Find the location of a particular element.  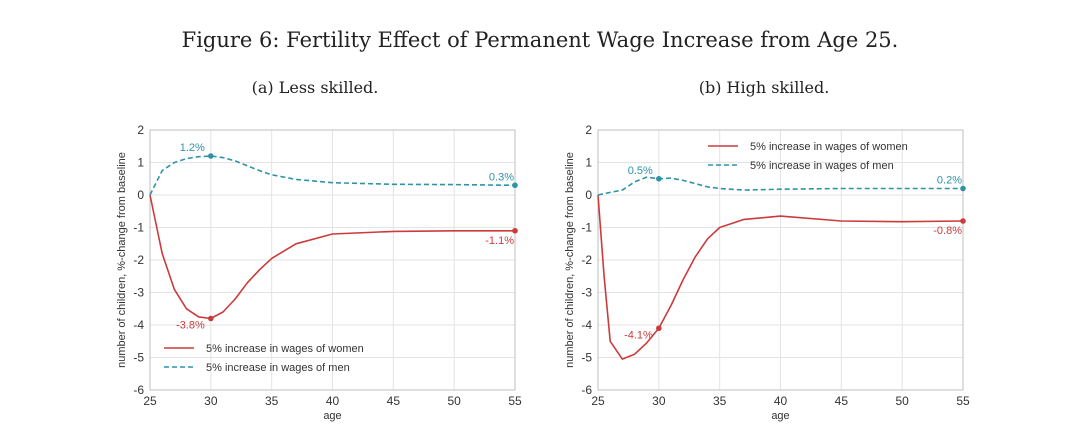

annotation-label-women: -3.8% is located at coordinates (190, 326).